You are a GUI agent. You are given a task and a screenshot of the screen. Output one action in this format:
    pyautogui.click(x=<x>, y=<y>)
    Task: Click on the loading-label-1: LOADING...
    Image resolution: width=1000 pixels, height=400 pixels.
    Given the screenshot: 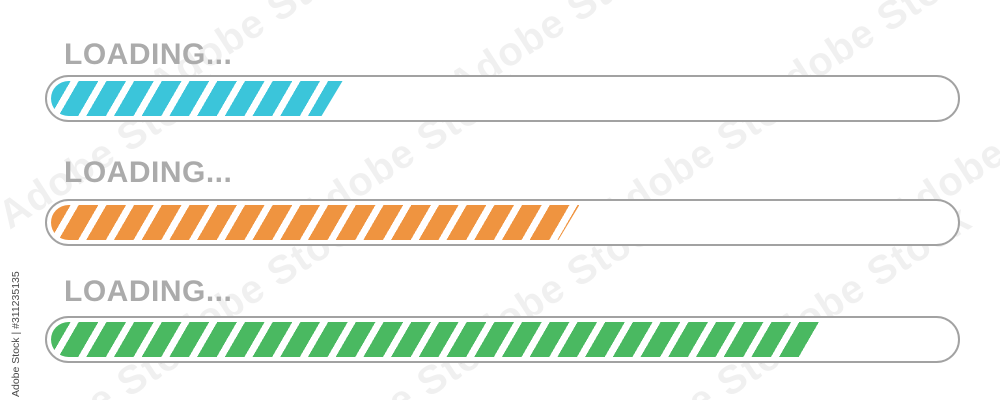 What is the action you would take?
    pyautogui.click(x=148, y=54)
    